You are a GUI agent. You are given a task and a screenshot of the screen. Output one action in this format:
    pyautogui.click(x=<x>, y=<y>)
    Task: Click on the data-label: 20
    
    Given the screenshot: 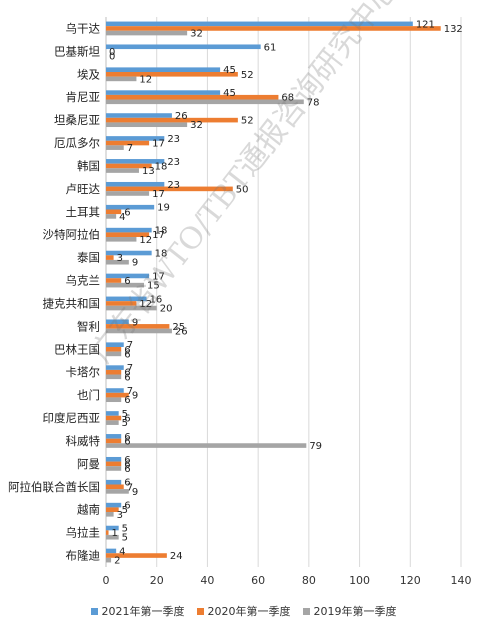 What is the action you would take?
    pyautogui.click(x=166, y=309)
    